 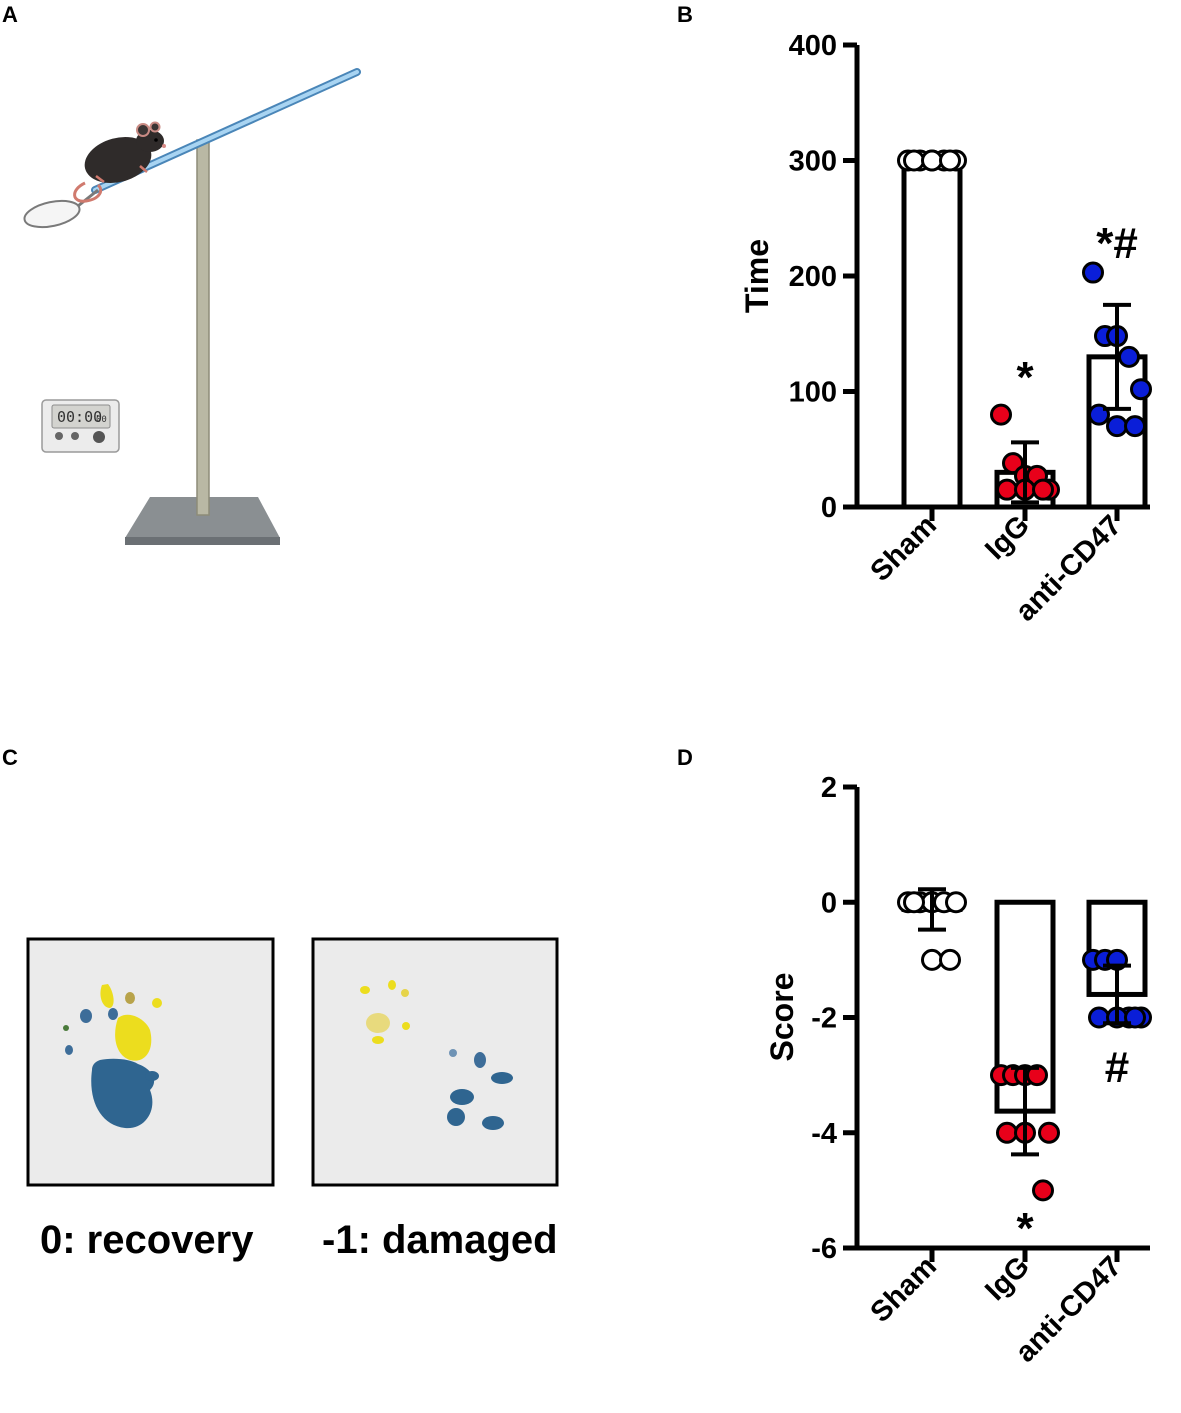 I want to click on footprint-paper-left, so click(x=150, y=1062).